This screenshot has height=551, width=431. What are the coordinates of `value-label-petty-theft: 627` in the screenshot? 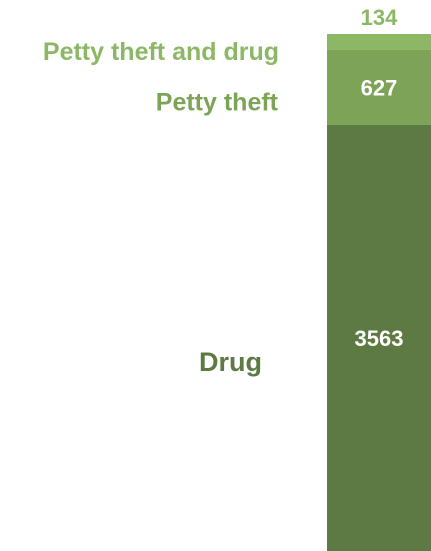 It's located at (379, 88).